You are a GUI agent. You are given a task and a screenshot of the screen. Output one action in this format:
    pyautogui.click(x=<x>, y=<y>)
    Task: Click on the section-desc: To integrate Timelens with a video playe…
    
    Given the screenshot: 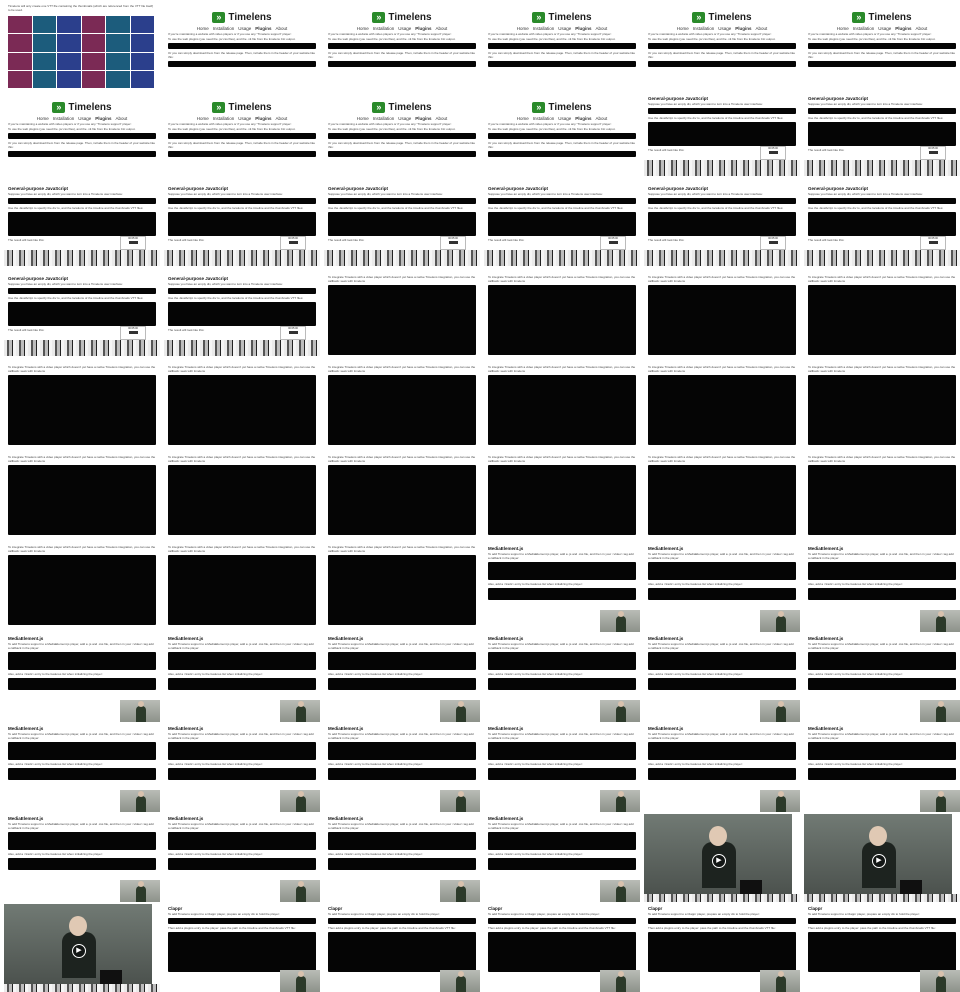 What is the action you would take?
    pyautogui.click(x=82, y=459)
    